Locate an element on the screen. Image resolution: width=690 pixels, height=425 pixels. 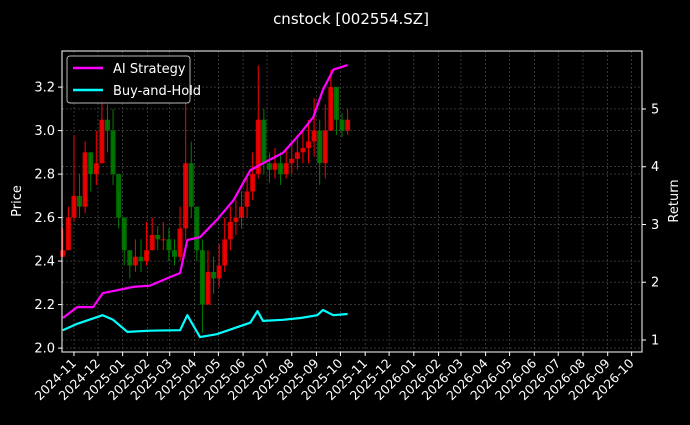
price-axis-label: Price is located at coordinates (17, 201).